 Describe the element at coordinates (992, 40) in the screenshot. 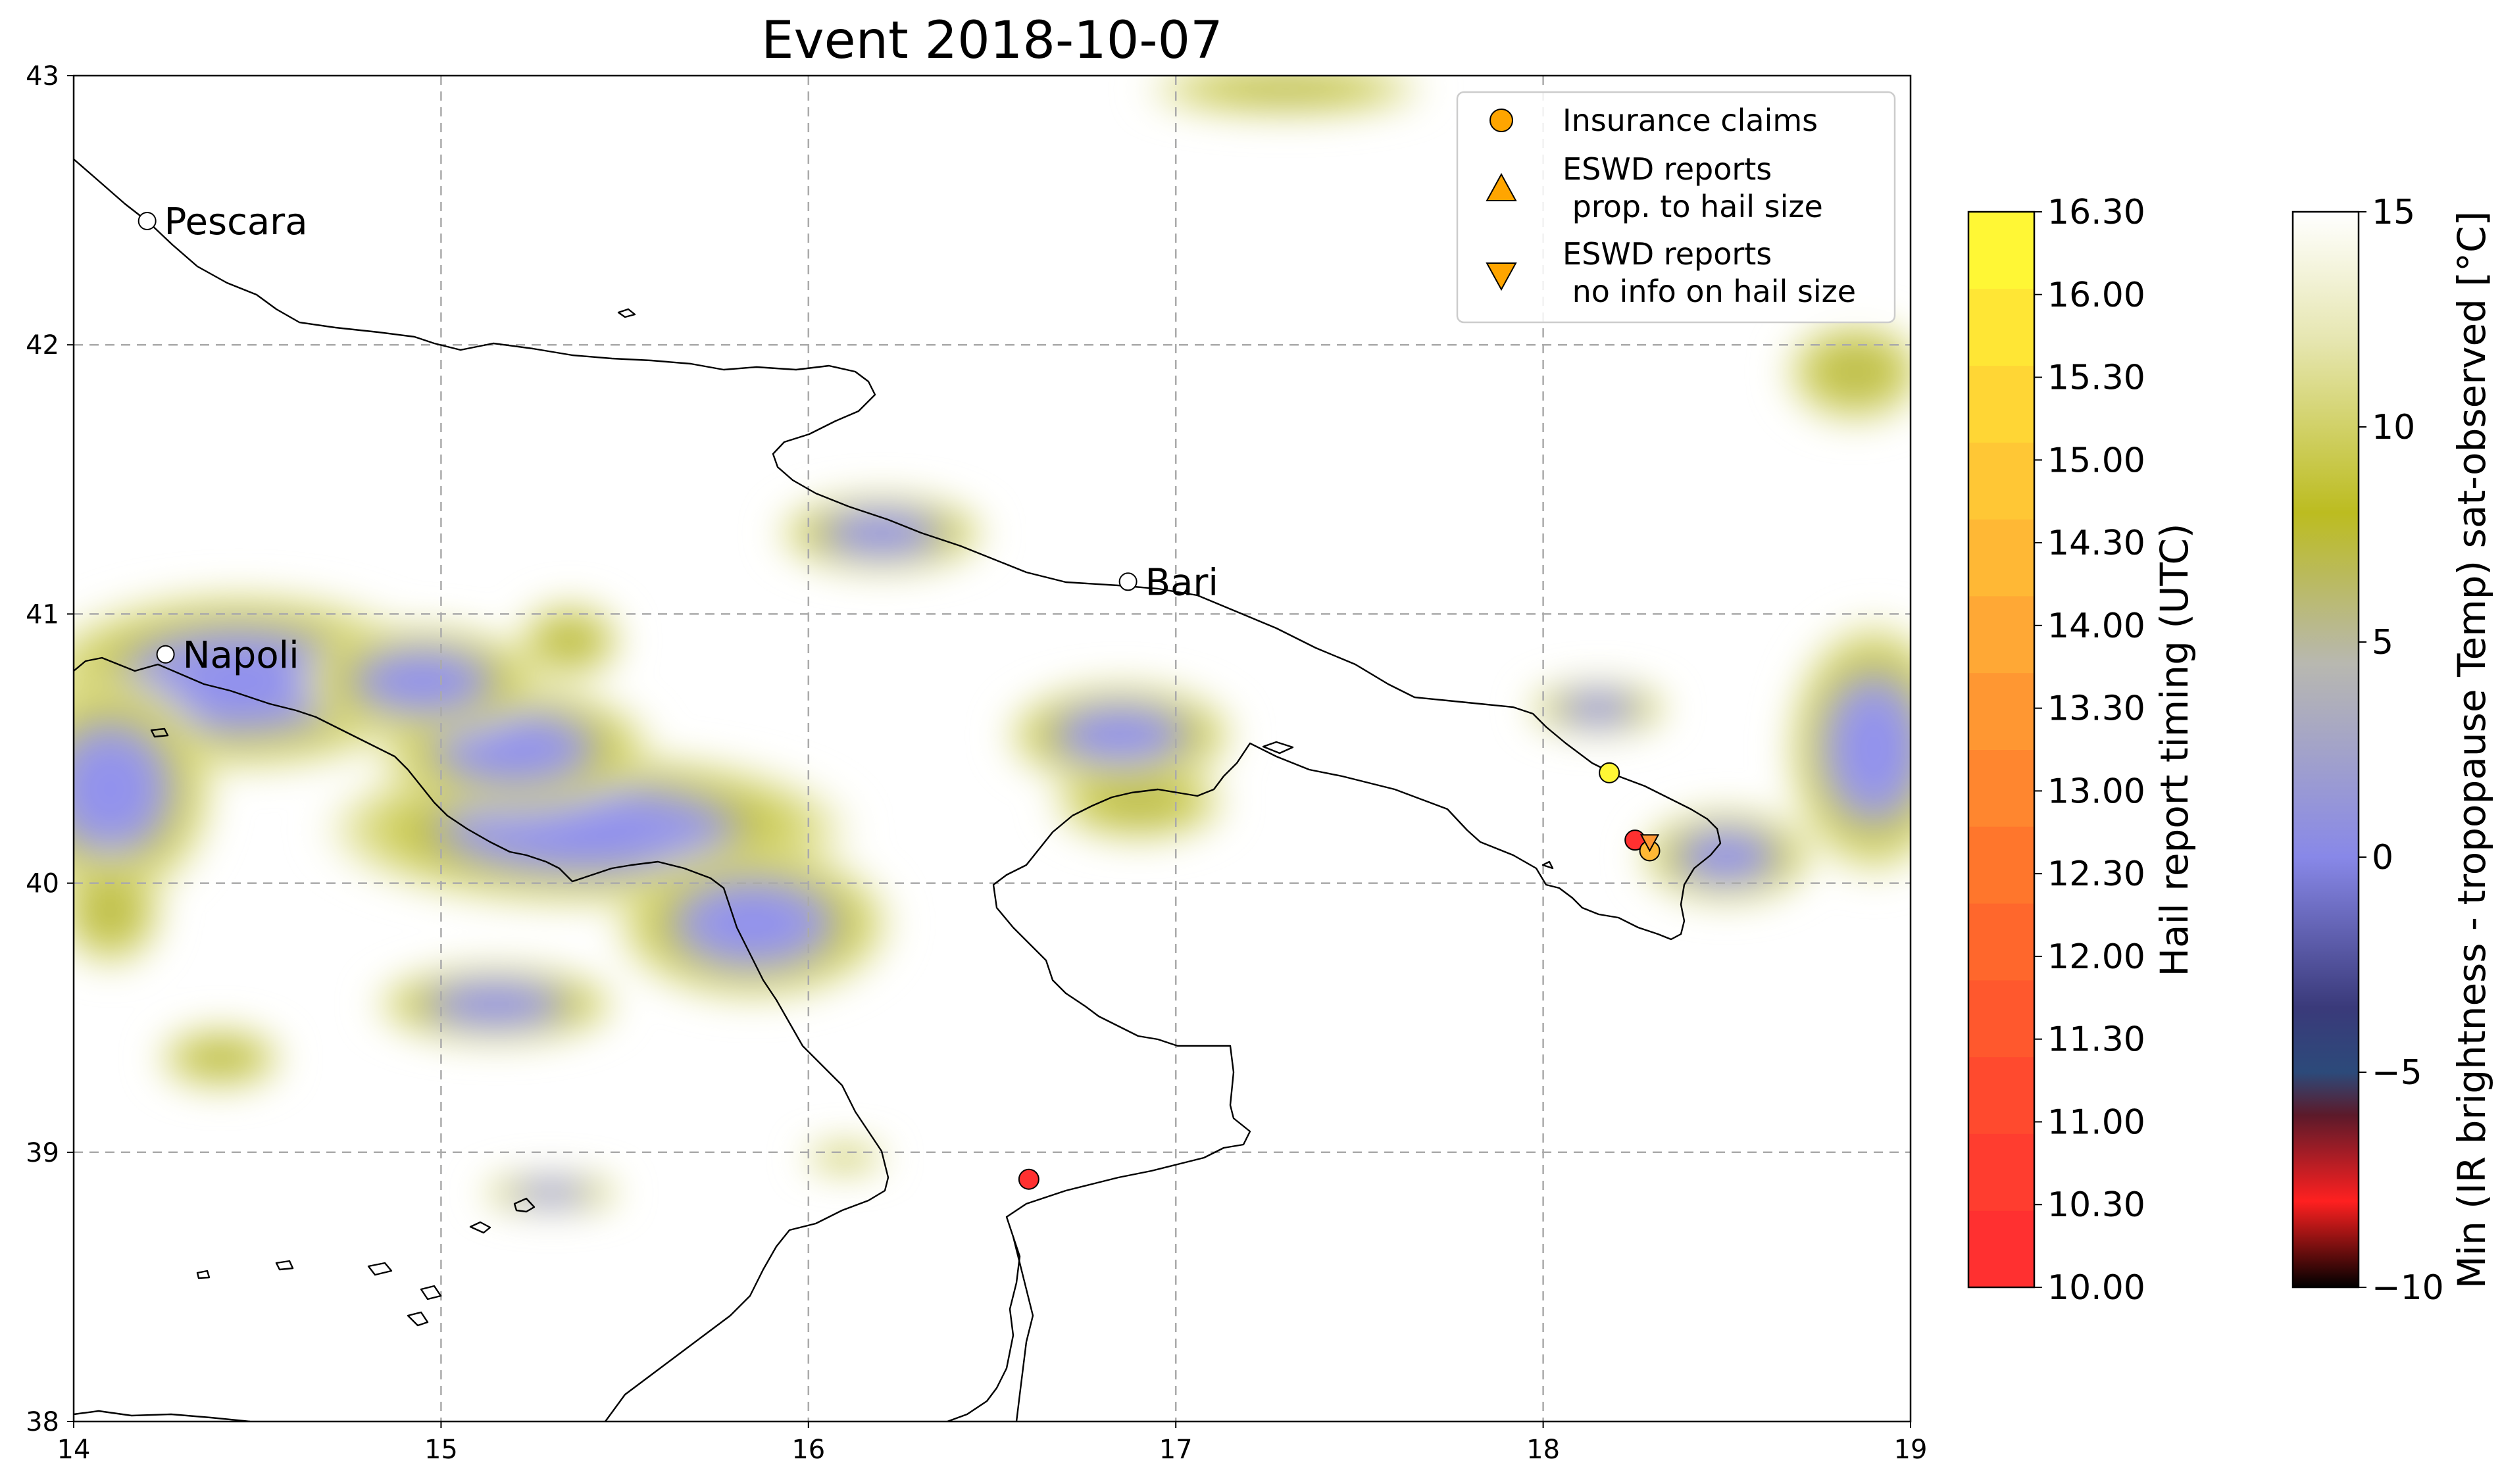

I see `map-title: Event 2018-10-07` at that location.